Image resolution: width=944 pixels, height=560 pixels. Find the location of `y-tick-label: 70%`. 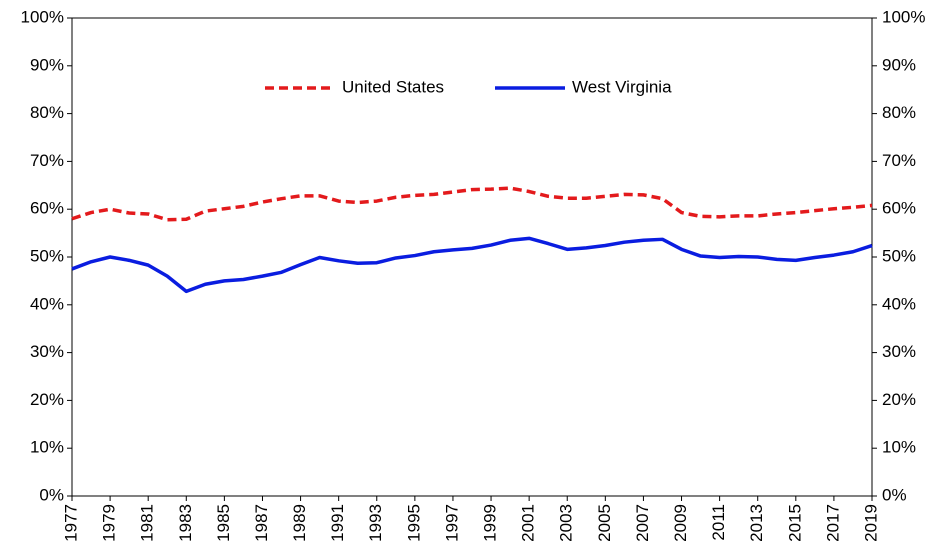

y-tick-label: 70% is located at coordinates (47, 160).